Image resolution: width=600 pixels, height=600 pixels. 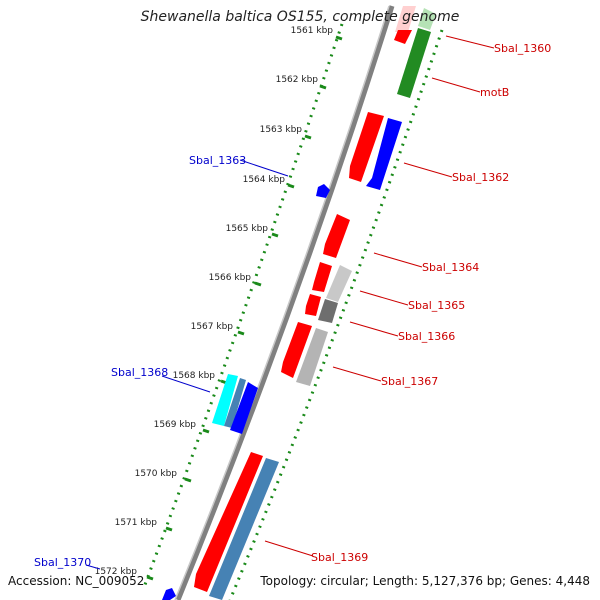 What do you see at coordinates (230, 278) in the screenshot?
I see `tick-label: 1566 kbp` at bounding box center [230, 278].